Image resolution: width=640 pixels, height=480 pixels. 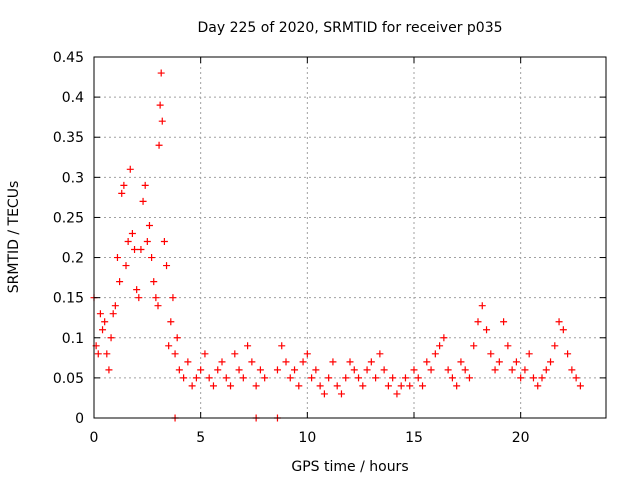 I want to click on y-tick-label: 0.15, so click(x=68, y=299).